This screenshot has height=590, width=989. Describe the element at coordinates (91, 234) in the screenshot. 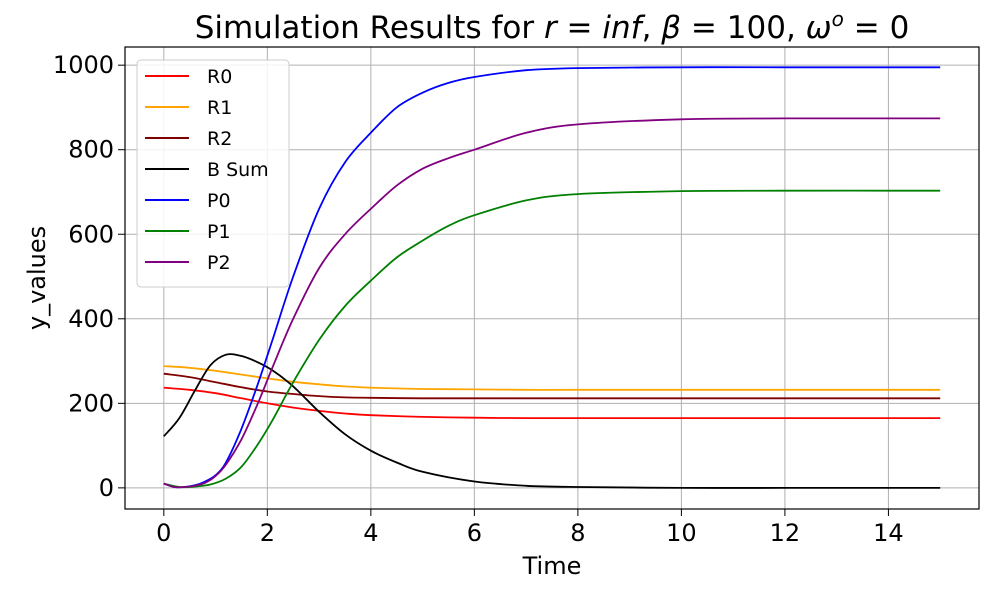

I see `y-tick-label: 600` at that location.